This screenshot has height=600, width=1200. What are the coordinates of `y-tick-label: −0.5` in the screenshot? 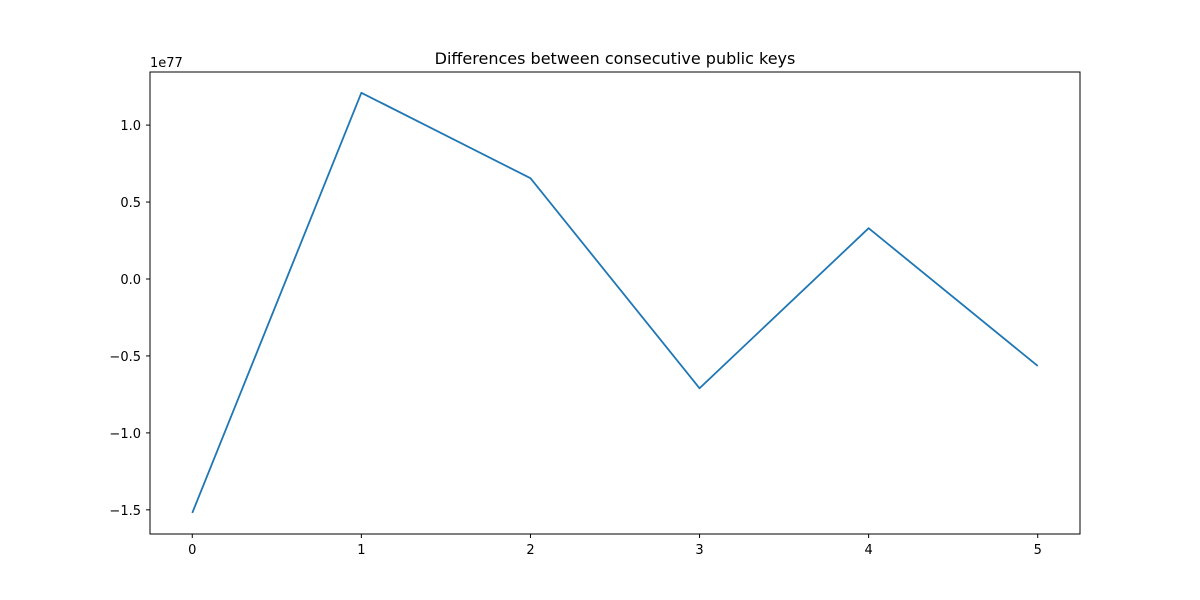 It's located at (125, 357).